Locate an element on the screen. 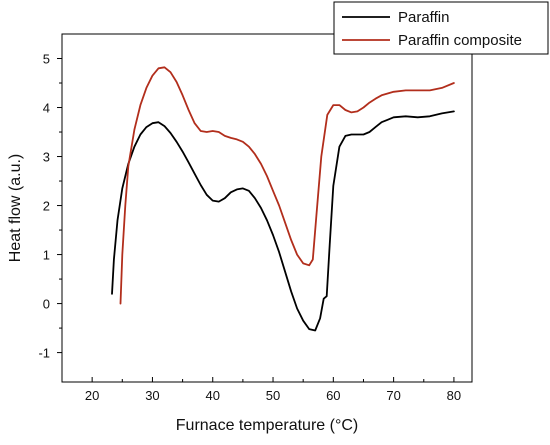 Image resolution: width=550 pixels, height=445 pixels. y-tick-label: 0 is located at coordinates (46, 304).